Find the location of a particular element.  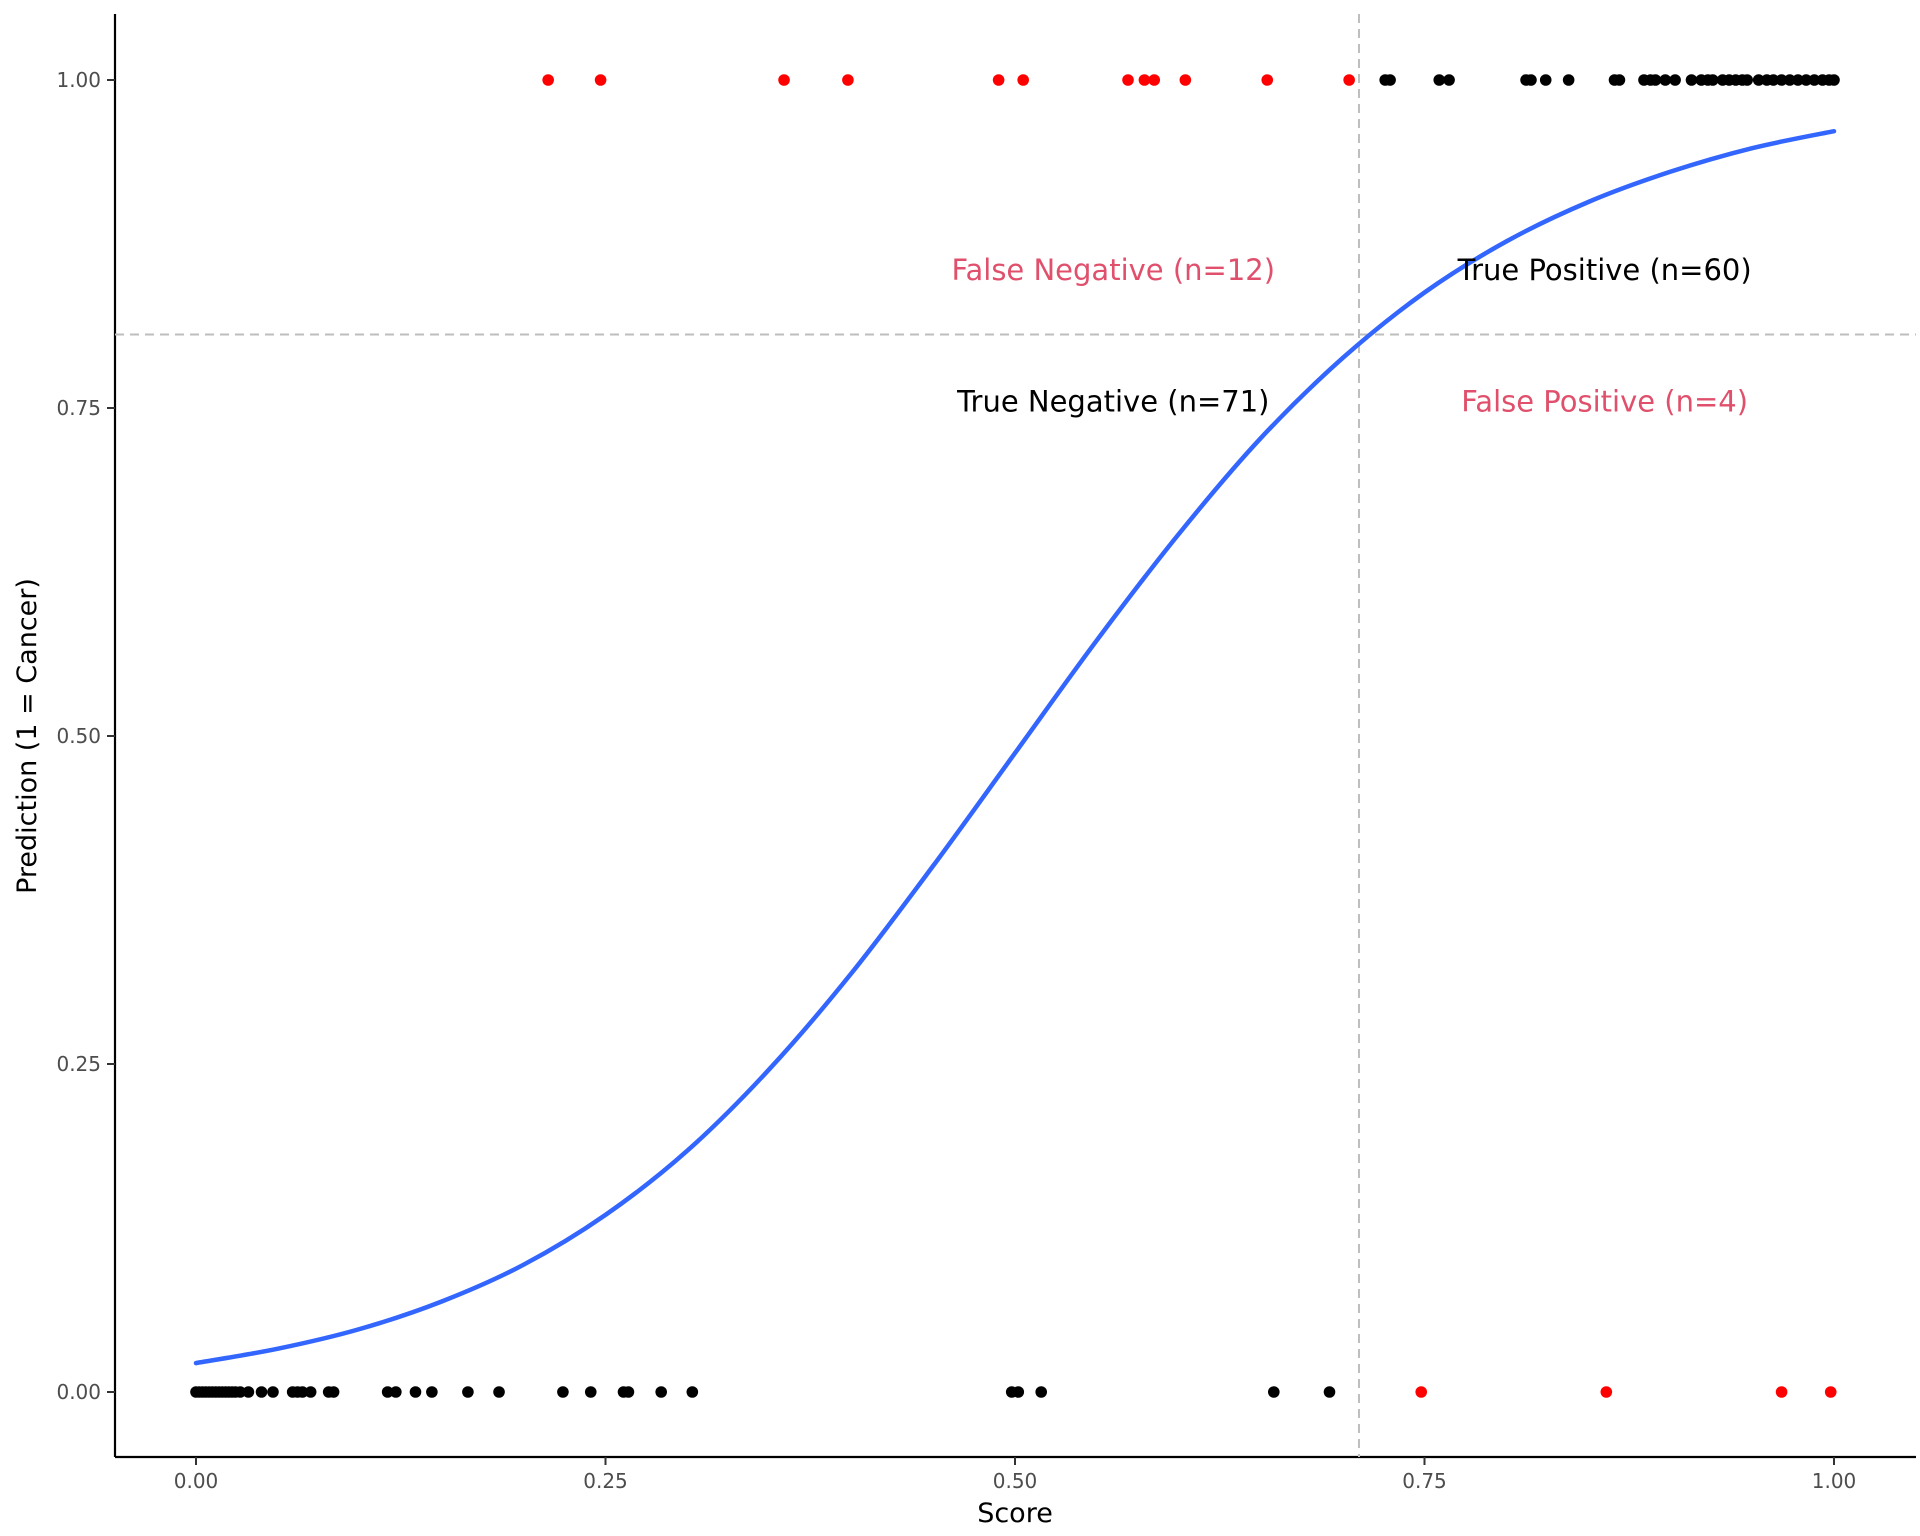

y-tick-label: 0.25 is located at coordinates (78, 1064).